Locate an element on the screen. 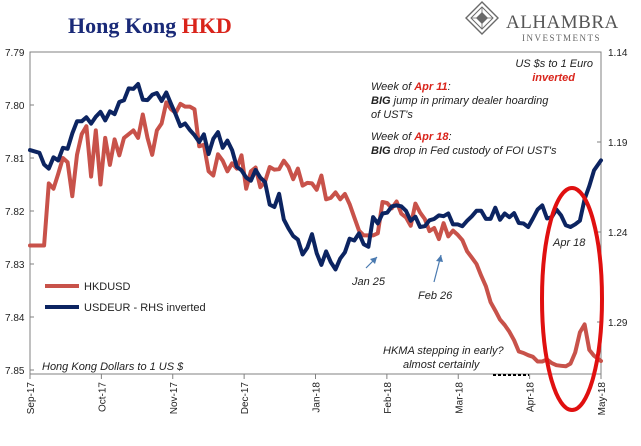 Image resolution: width=641 pixels, height=446 pixels. x-tick-label: Apr-18 is located at coordinates (531, 397).